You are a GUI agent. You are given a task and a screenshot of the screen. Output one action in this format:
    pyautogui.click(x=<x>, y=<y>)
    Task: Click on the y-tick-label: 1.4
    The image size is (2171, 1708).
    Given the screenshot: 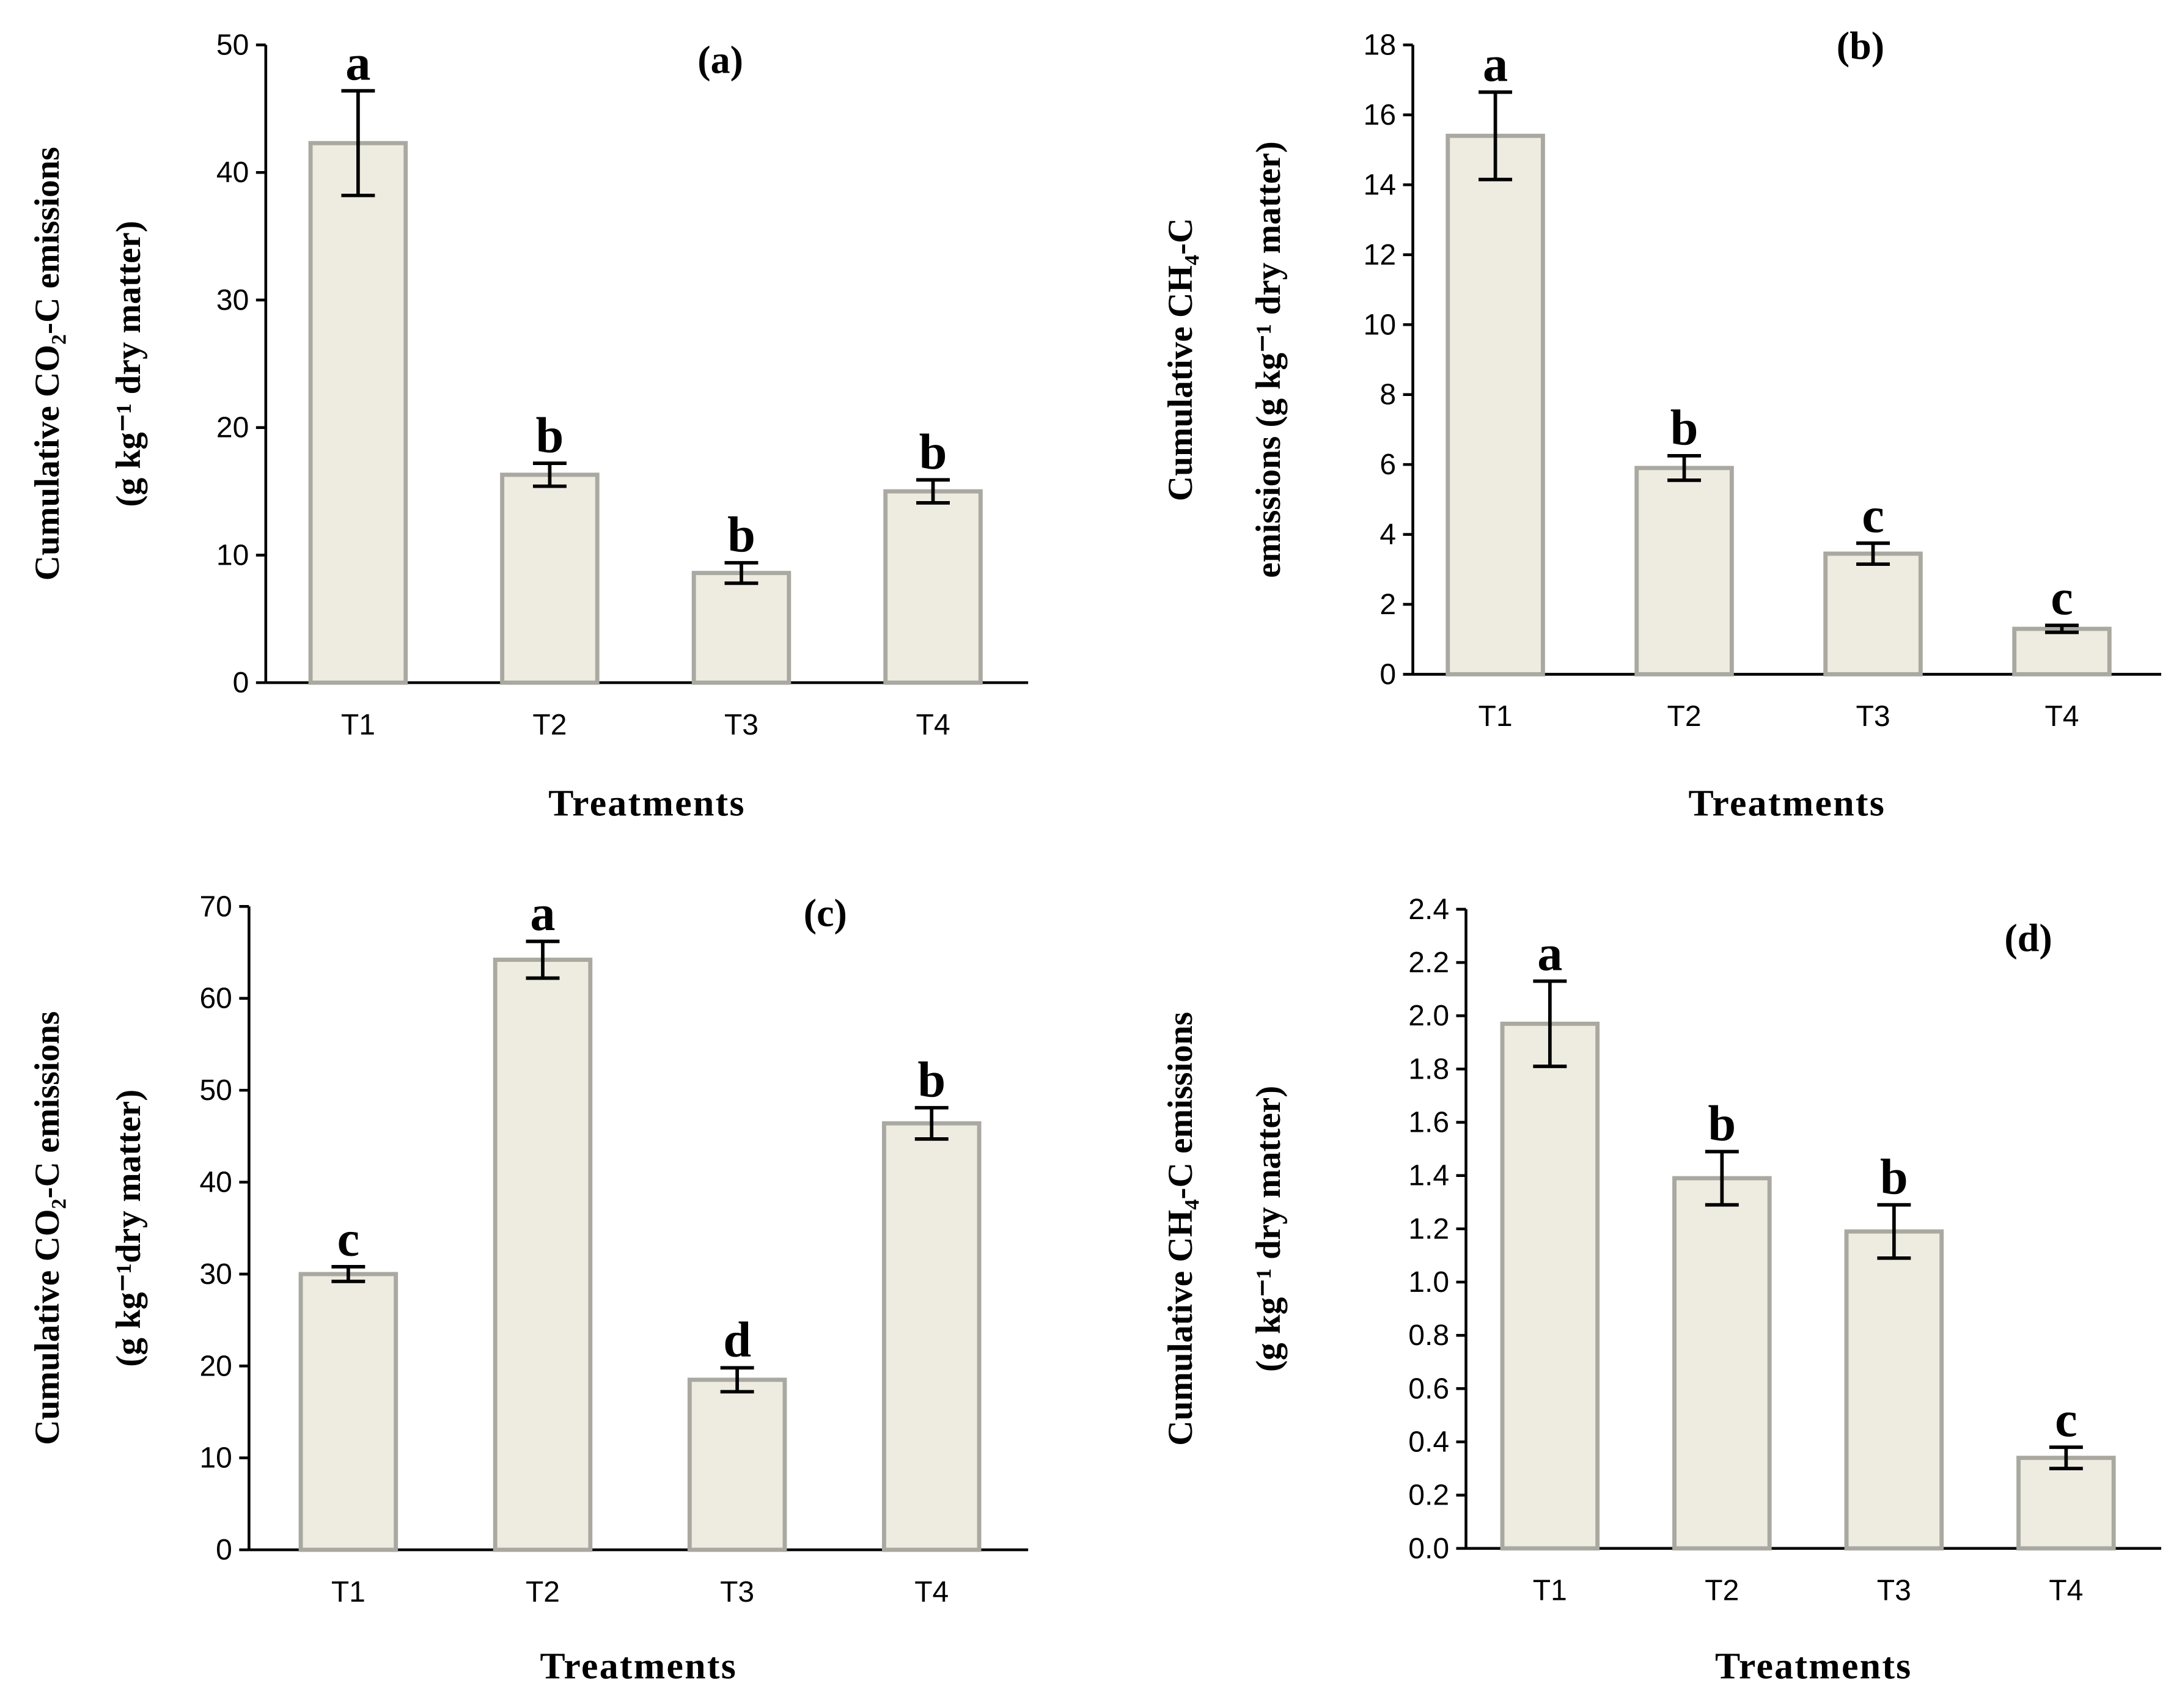 What is the action you would take?
    pyautogui.click(x=1428, y=1175)
    